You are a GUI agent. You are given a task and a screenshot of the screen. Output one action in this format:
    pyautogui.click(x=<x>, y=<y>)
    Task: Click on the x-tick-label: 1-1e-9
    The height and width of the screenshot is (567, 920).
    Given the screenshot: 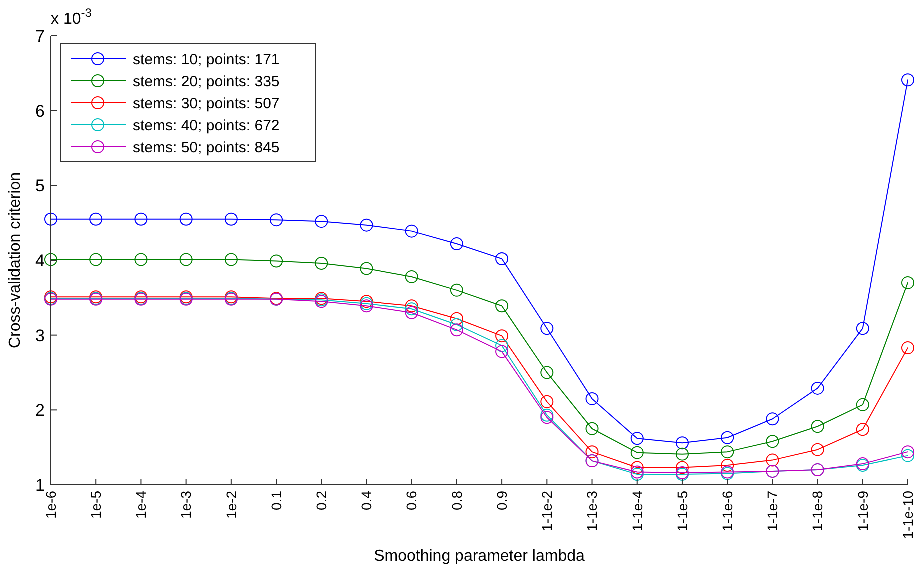 What is the action you would take?
    pyautogui.click(x=862, y=511)
    